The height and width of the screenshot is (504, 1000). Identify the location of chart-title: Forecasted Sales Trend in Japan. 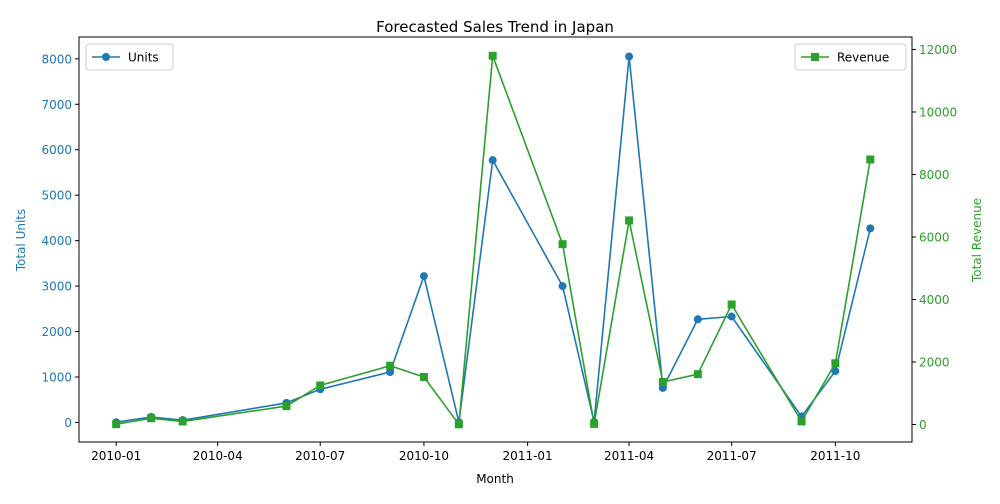
(495, 27).